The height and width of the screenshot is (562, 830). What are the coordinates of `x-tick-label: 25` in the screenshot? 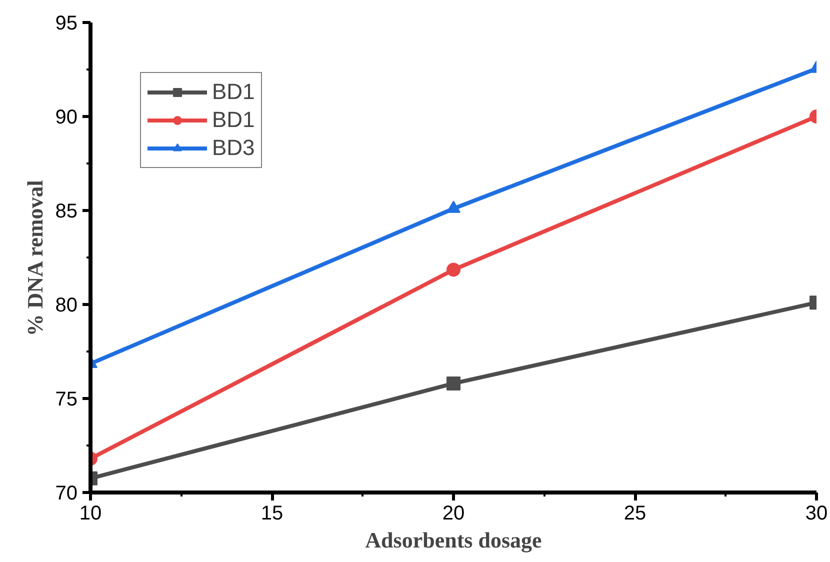 It's located at (635, 513).